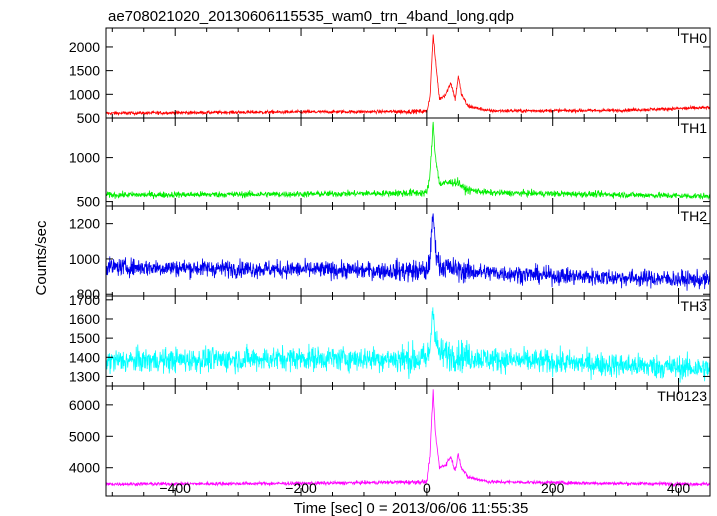 This screenshot has width=717, height=516. I want to click on x-tick-label: 200, so click(553, 488).